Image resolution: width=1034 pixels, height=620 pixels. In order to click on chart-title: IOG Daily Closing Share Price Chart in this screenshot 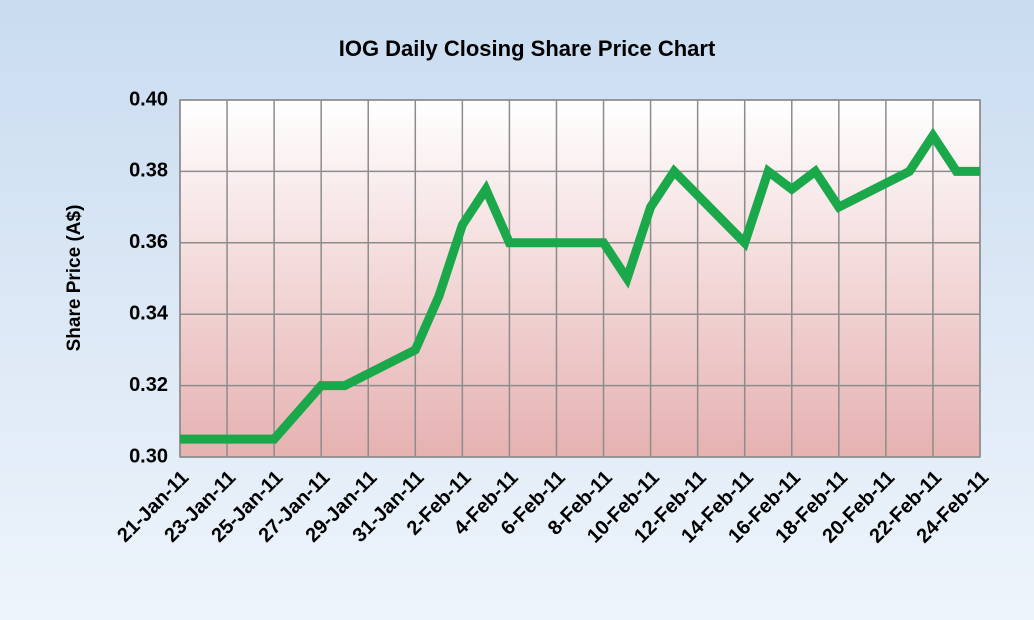, I will do `click(527, 48)`.